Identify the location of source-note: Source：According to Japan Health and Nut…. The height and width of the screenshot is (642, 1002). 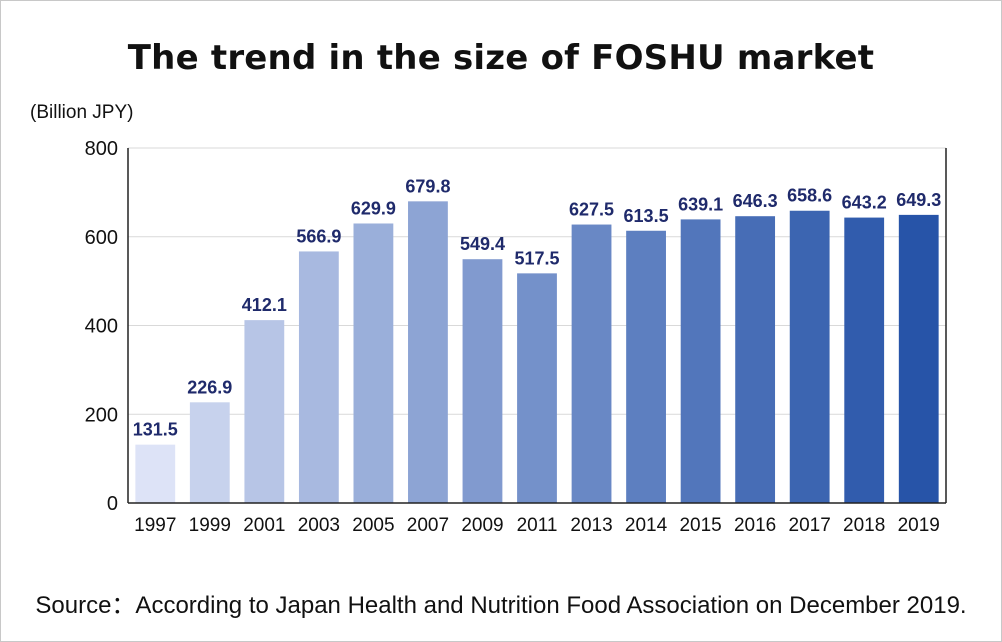
(501, 605).